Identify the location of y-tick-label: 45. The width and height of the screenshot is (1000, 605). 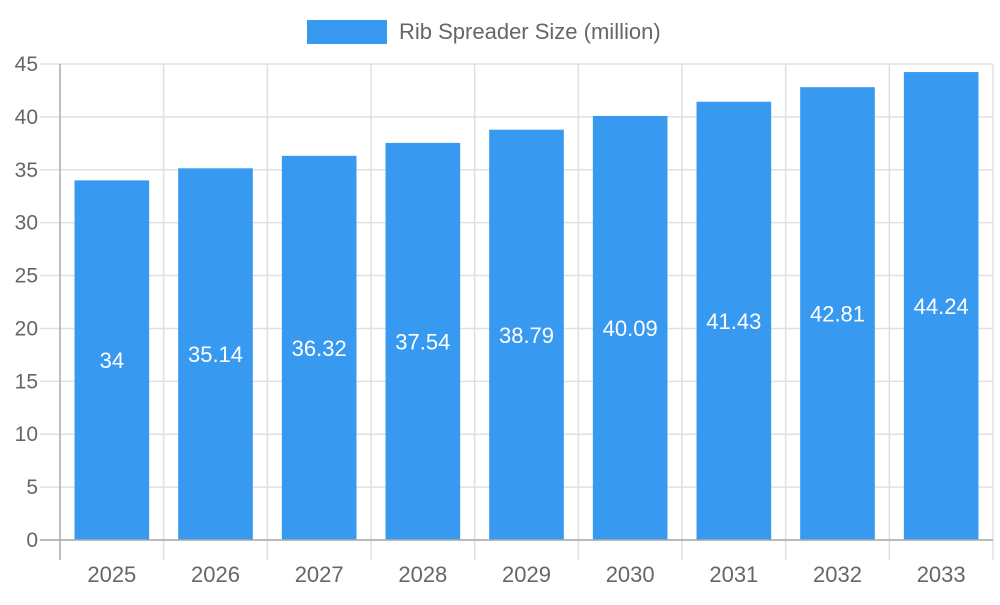
(26, 64).